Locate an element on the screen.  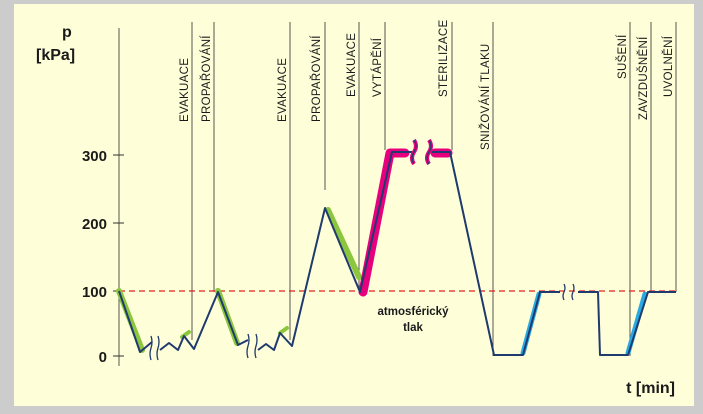
phase-label-uvolneni: UVOLNĚNÍ is located at coordinates (668, 66).